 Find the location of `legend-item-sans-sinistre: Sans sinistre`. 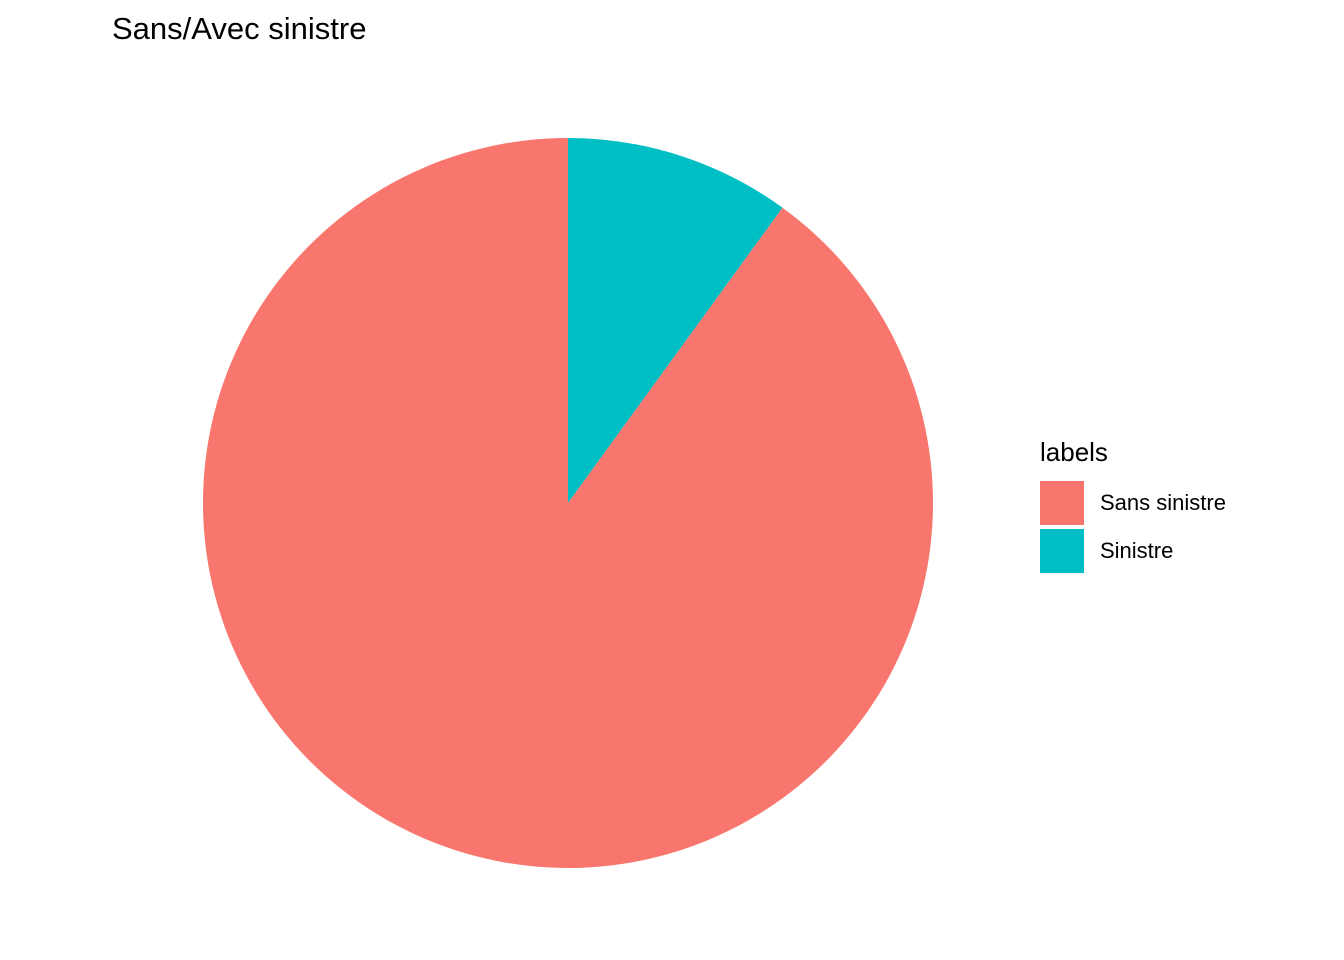

legend-item-sans-sinistre: Sans sinistre is located at coordinates (1133, 503).